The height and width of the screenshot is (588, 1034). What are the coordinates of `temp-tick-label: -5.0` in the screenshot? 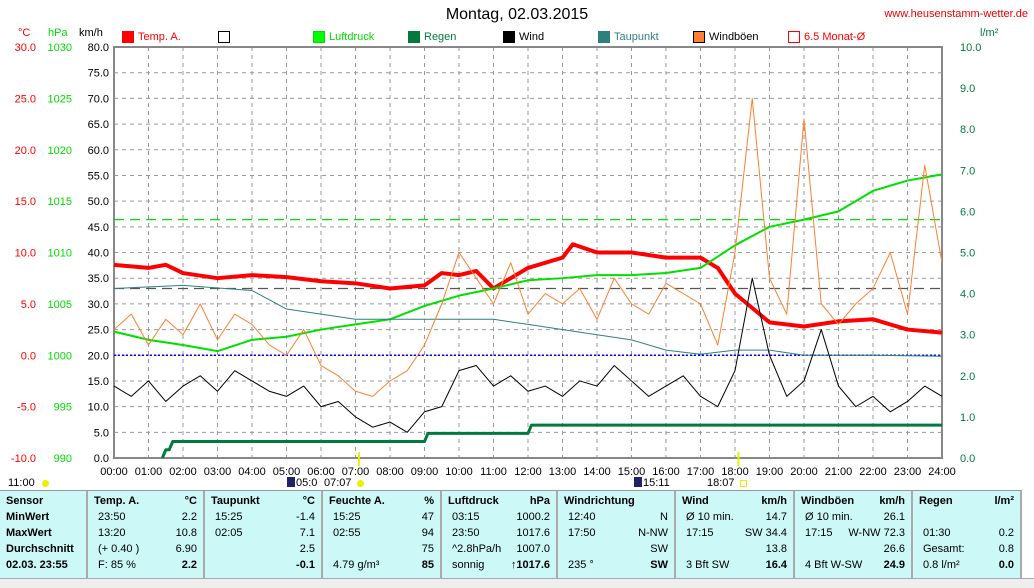 It's located at (26, 408).